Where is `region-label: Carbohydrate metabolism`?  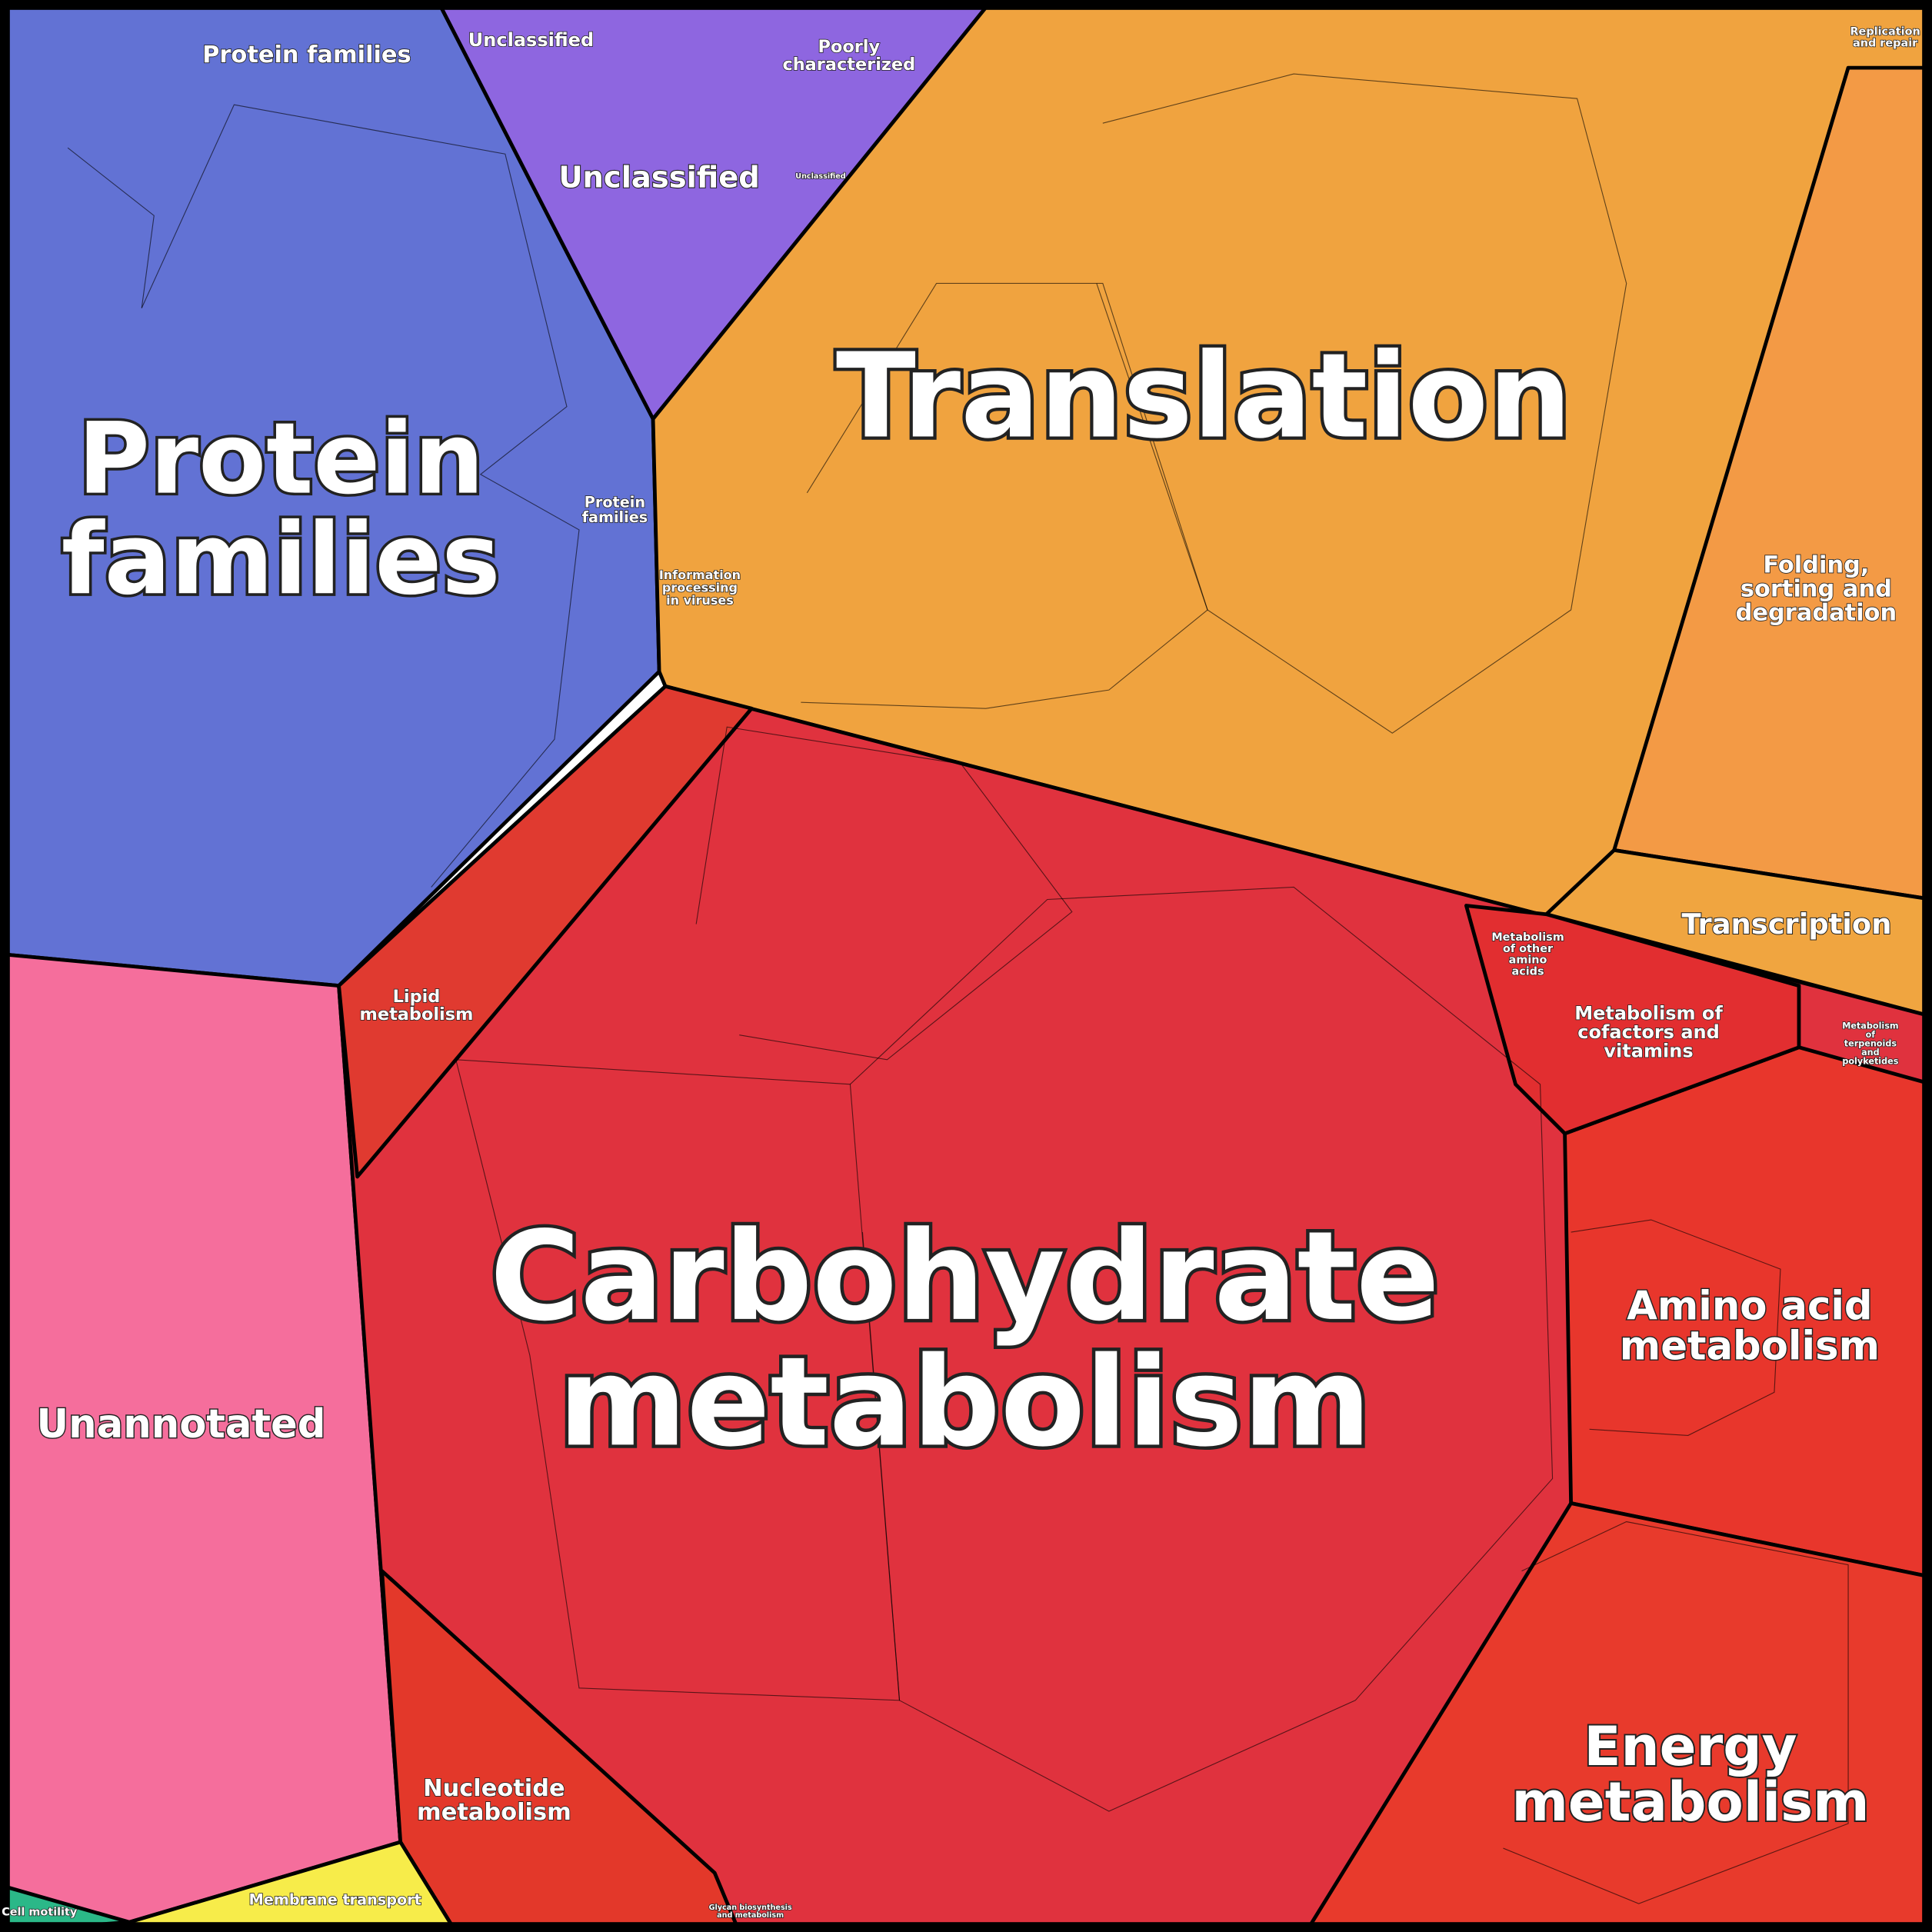 region-label: Carbohydrate metabolism is located at coordinates (965, 1339).